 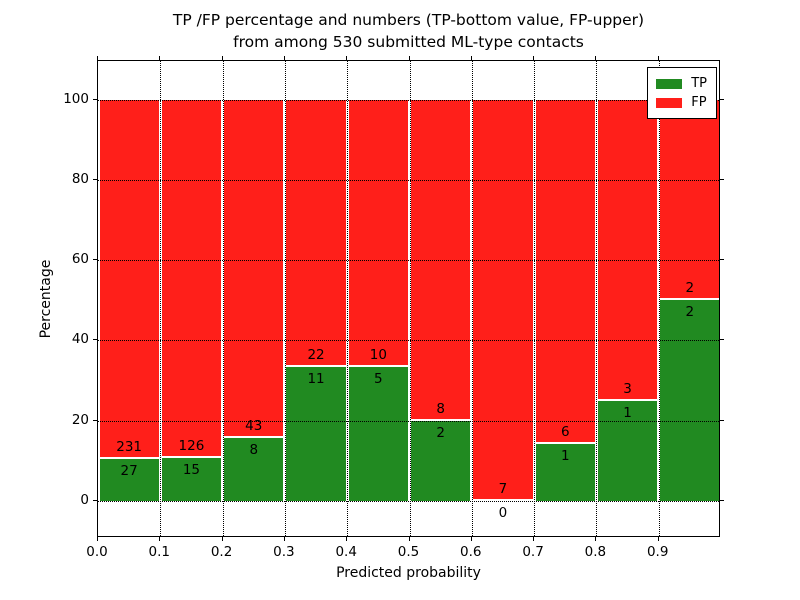 I want to click on fp-count-label: 7, so click(x=503, y=489).